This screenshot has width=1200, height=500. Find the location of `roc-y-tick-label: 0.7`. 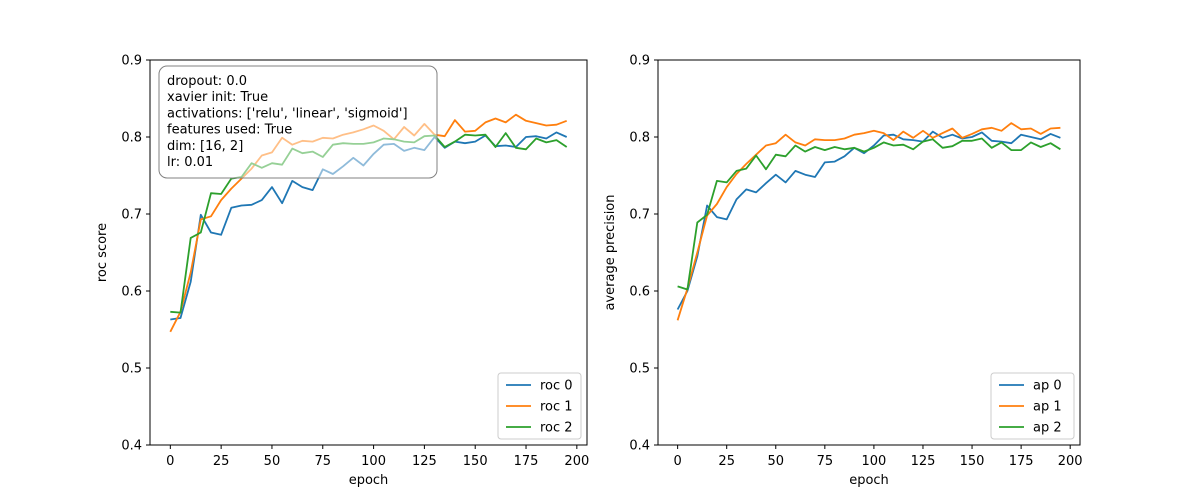

roc-y-tick-label: 0.7 is located at coordinates (131, 215).